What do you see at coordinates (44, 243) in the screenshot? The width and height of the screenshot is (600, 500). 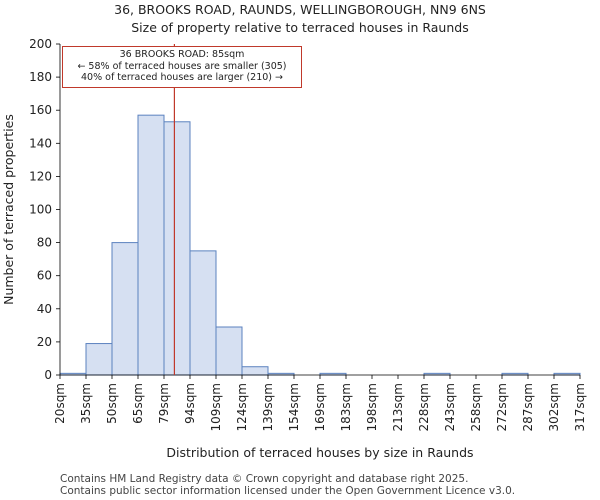 I see `y-tick-label-80: 80` at bounding box center [44, 243].